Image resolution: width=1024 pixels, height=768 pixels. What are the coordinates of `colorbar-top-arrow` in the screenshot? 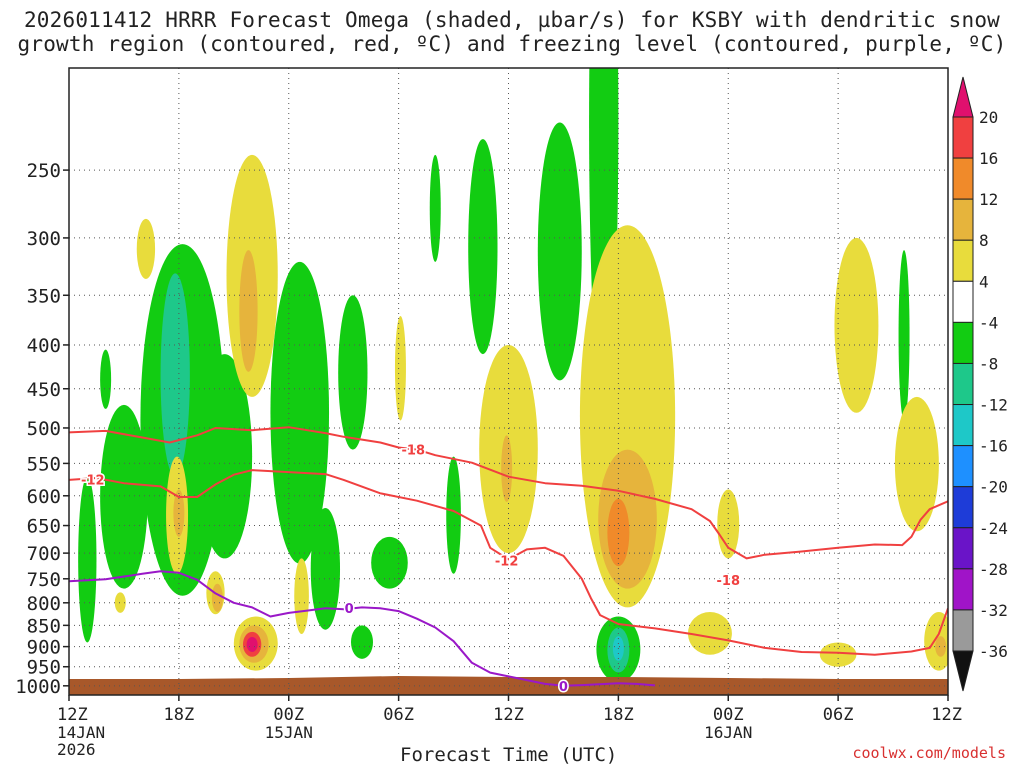 It's located at (963, 97).